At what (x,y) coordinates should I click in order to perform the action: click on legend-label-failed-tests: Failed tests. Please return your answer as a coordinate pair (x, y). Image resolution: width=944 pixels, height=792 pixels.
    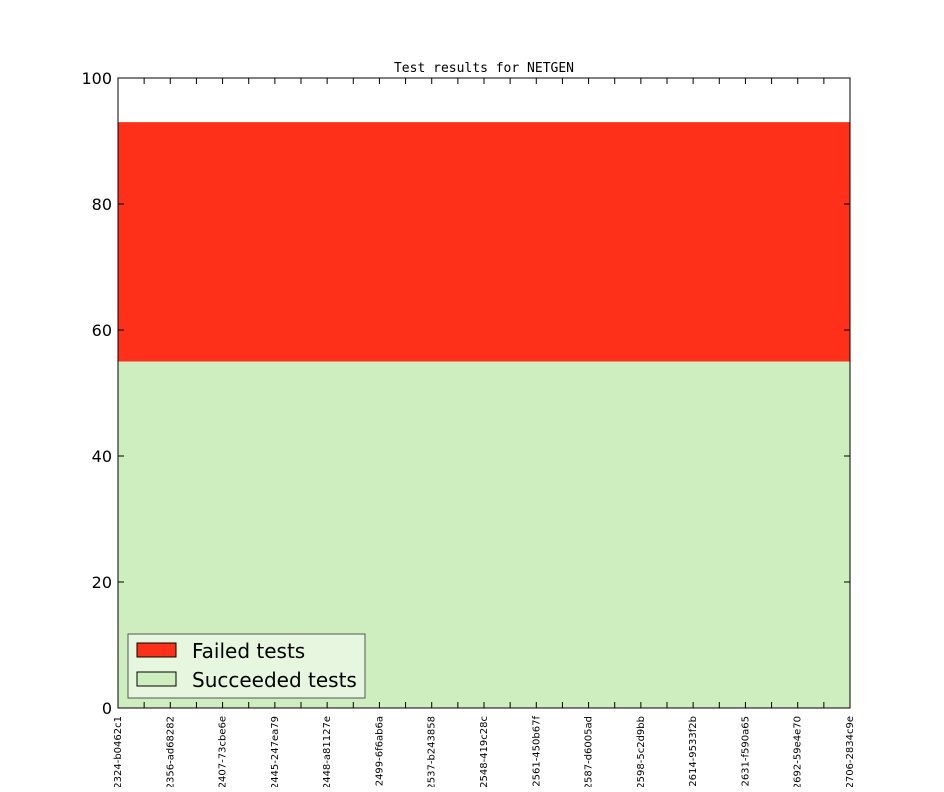
    Looking at the image, I should click on (248, 651).